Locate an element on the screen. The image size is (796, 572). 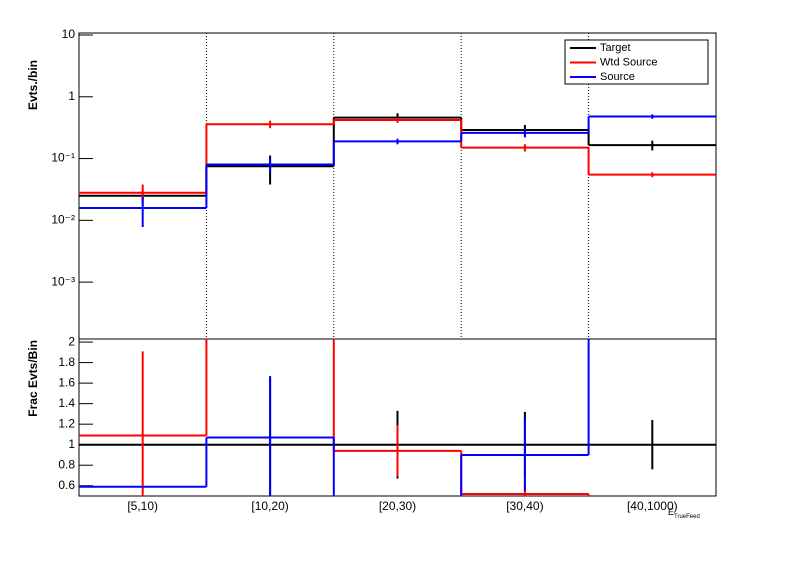
x-axis-title: ETrueFeed is located at coordinates (684, 513).